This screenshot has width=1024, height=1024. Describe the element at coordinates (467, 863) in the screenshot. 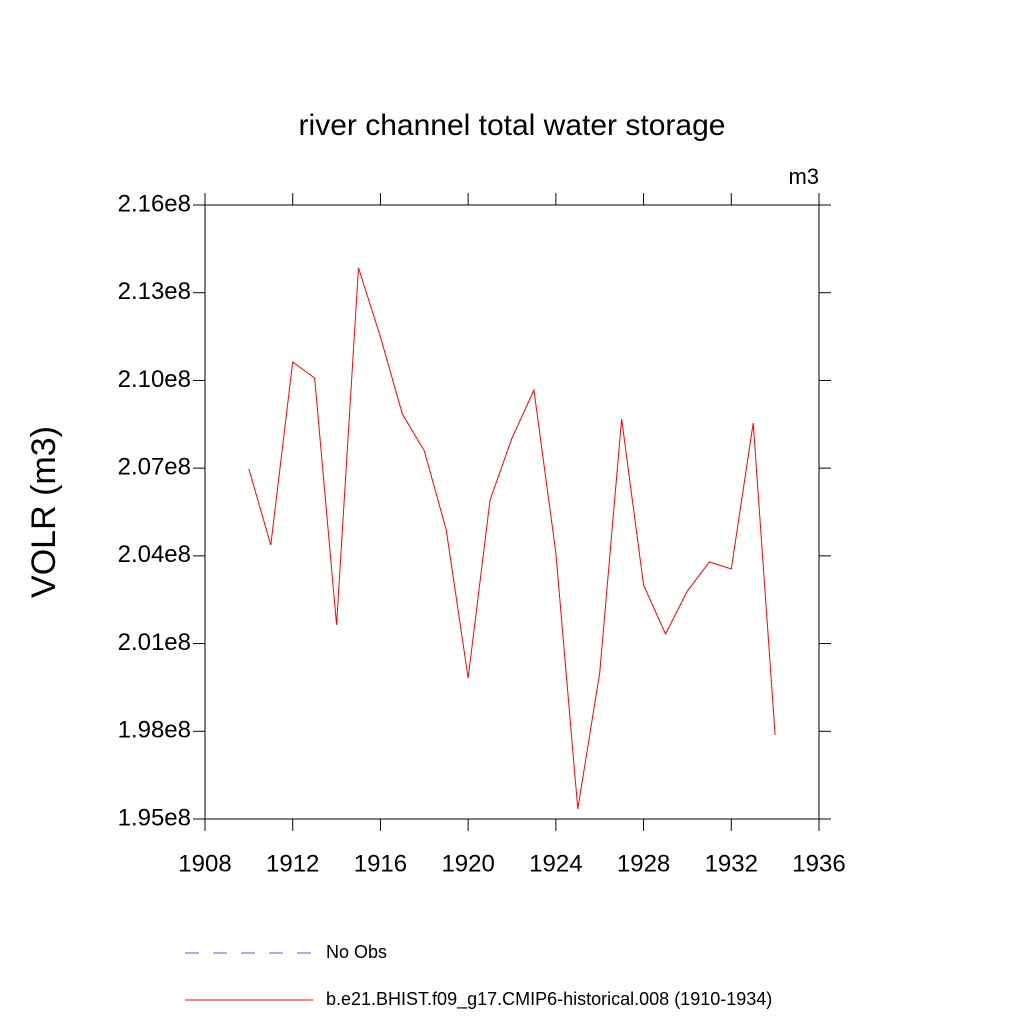

I see `x-tick-label: 1920` at that location.